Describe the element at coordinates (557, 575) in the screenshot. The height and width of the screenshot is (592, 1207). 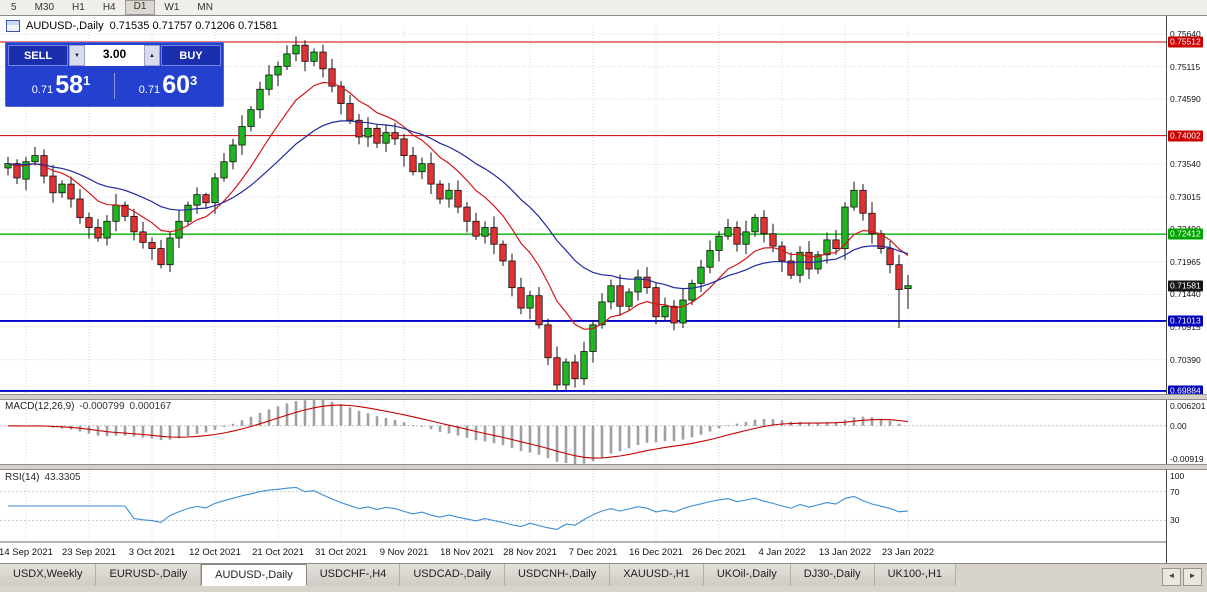
I see `chart-tab: USDCNH-,Daily` at that location.